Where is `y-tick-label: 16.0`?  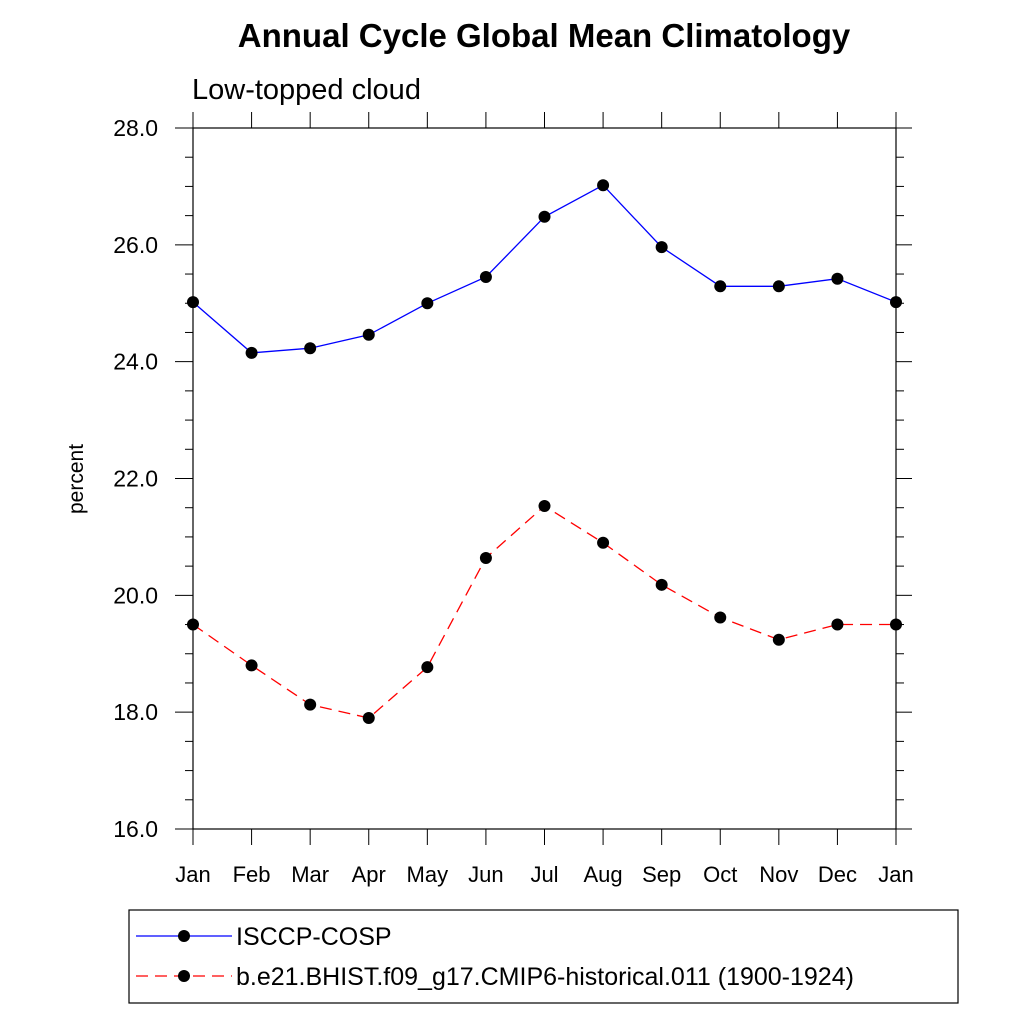 y-tick-label: 16.0 is located at coordinates (135, 829).